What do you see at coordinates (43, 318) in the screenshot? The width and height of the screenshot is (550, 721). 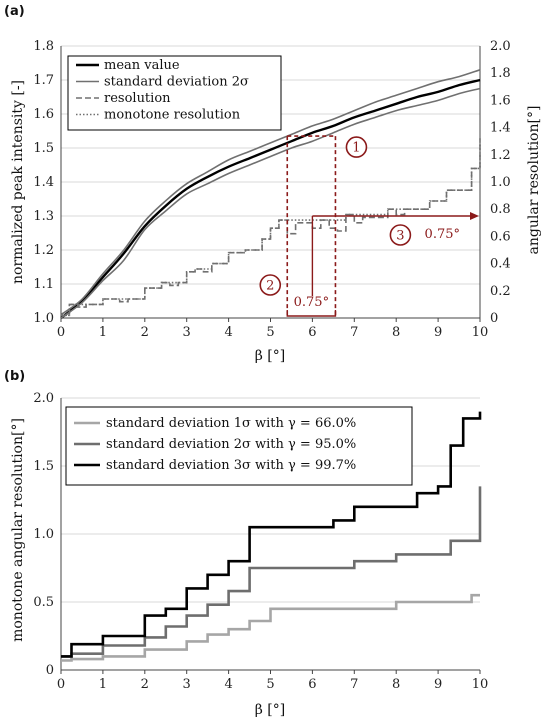 I see `panel-a-ytick-left: 1.0` at bounding box center [43, 318].